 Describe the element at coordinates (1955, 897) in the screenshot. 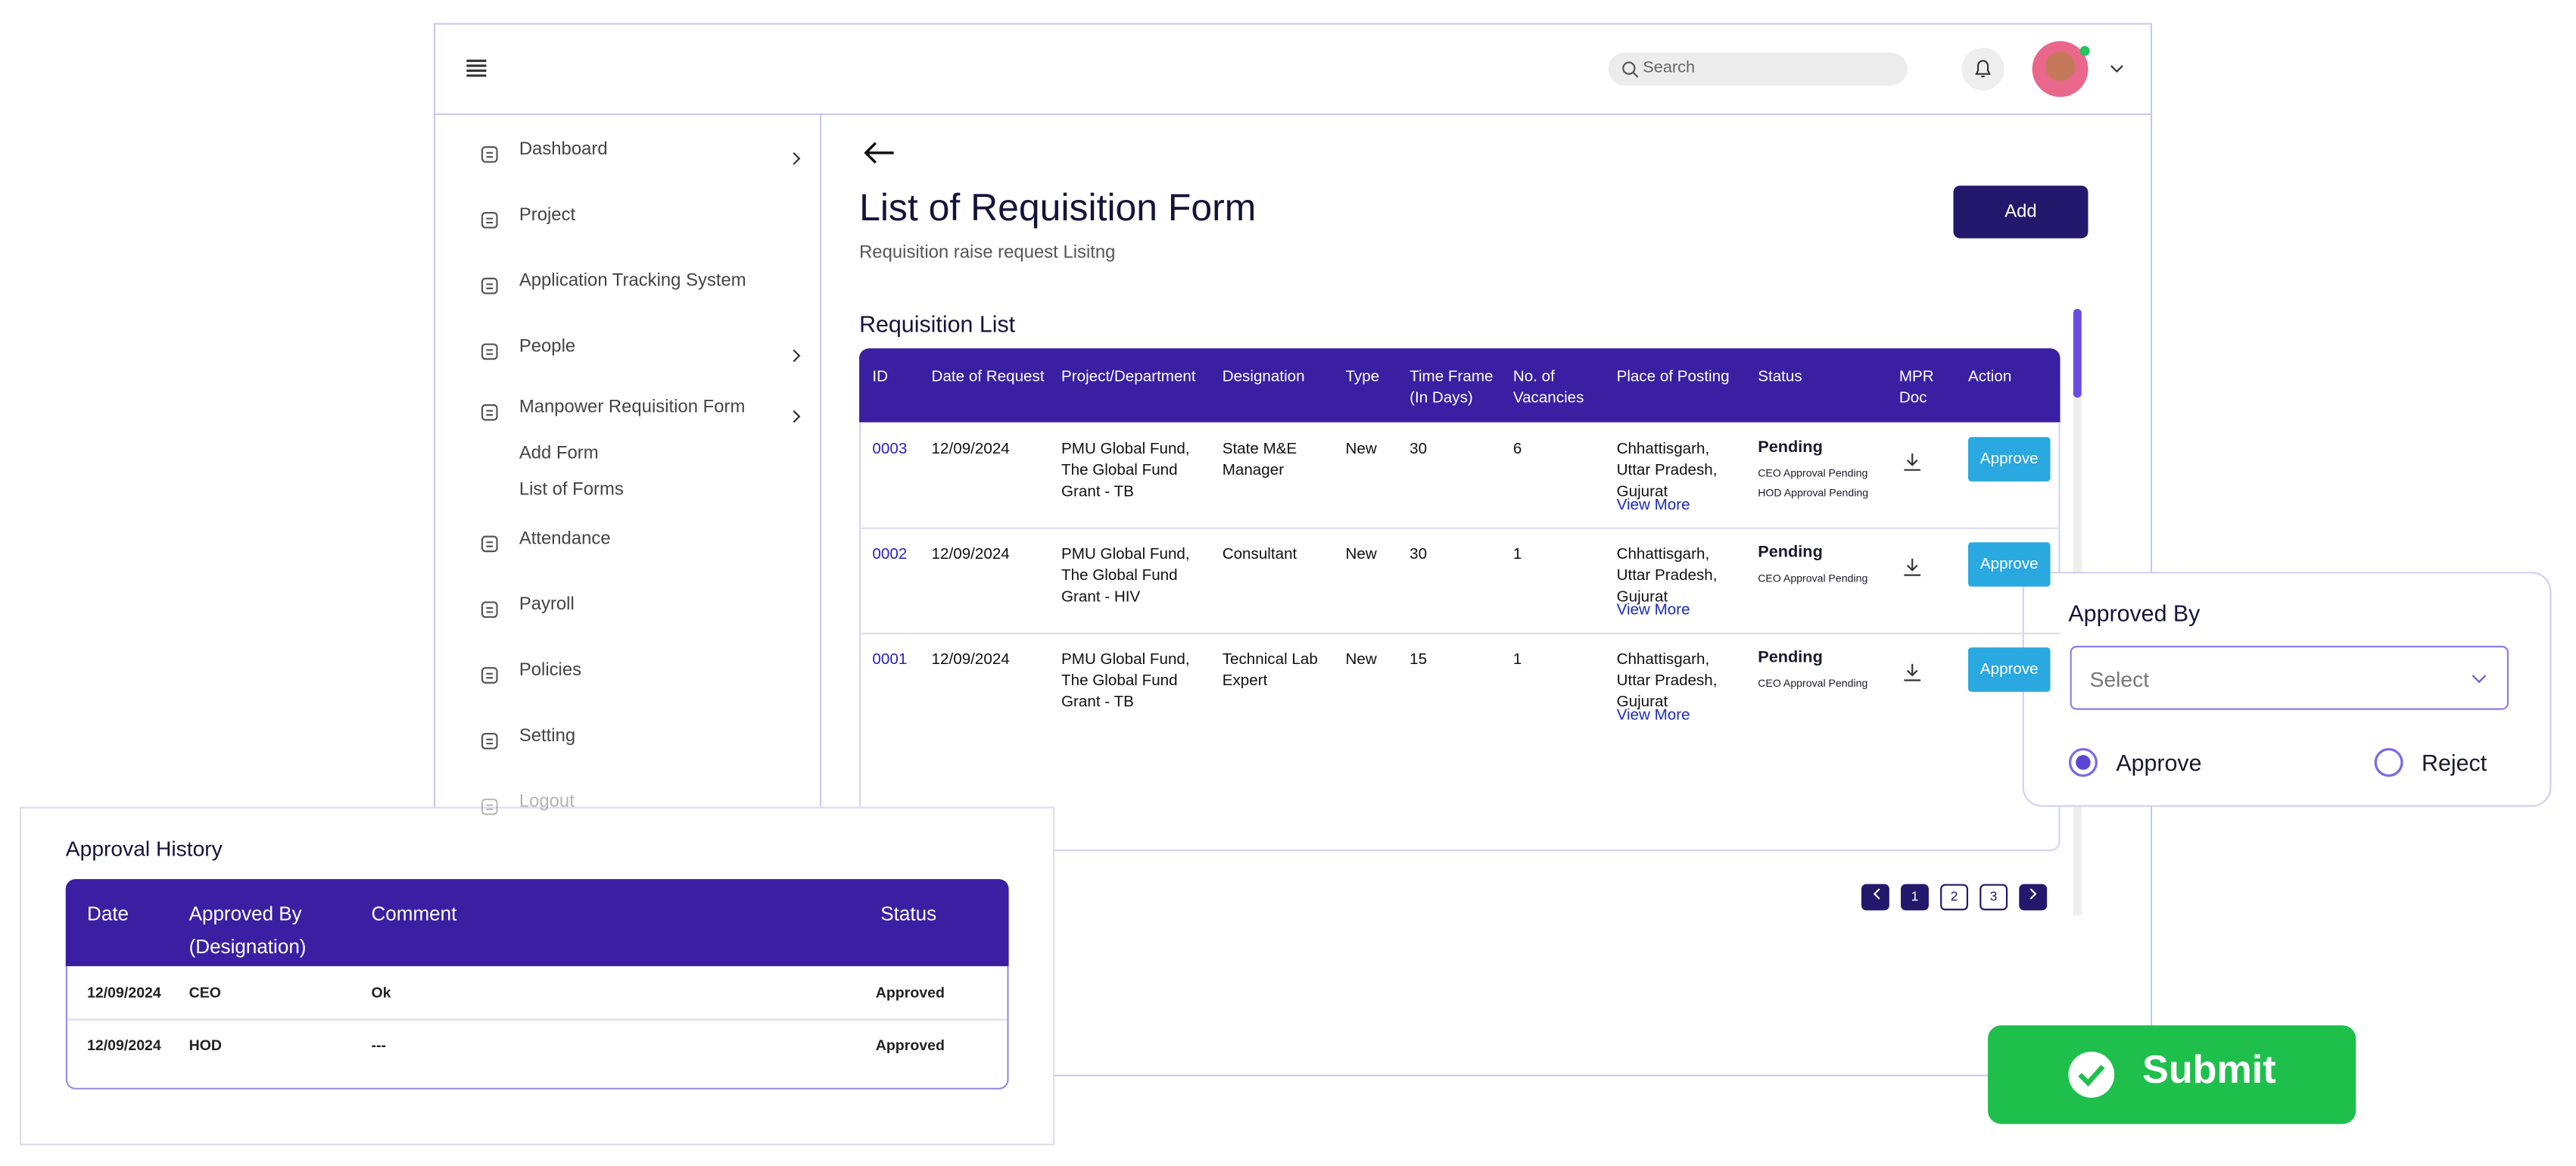

I see `page-number: 2` at that location.